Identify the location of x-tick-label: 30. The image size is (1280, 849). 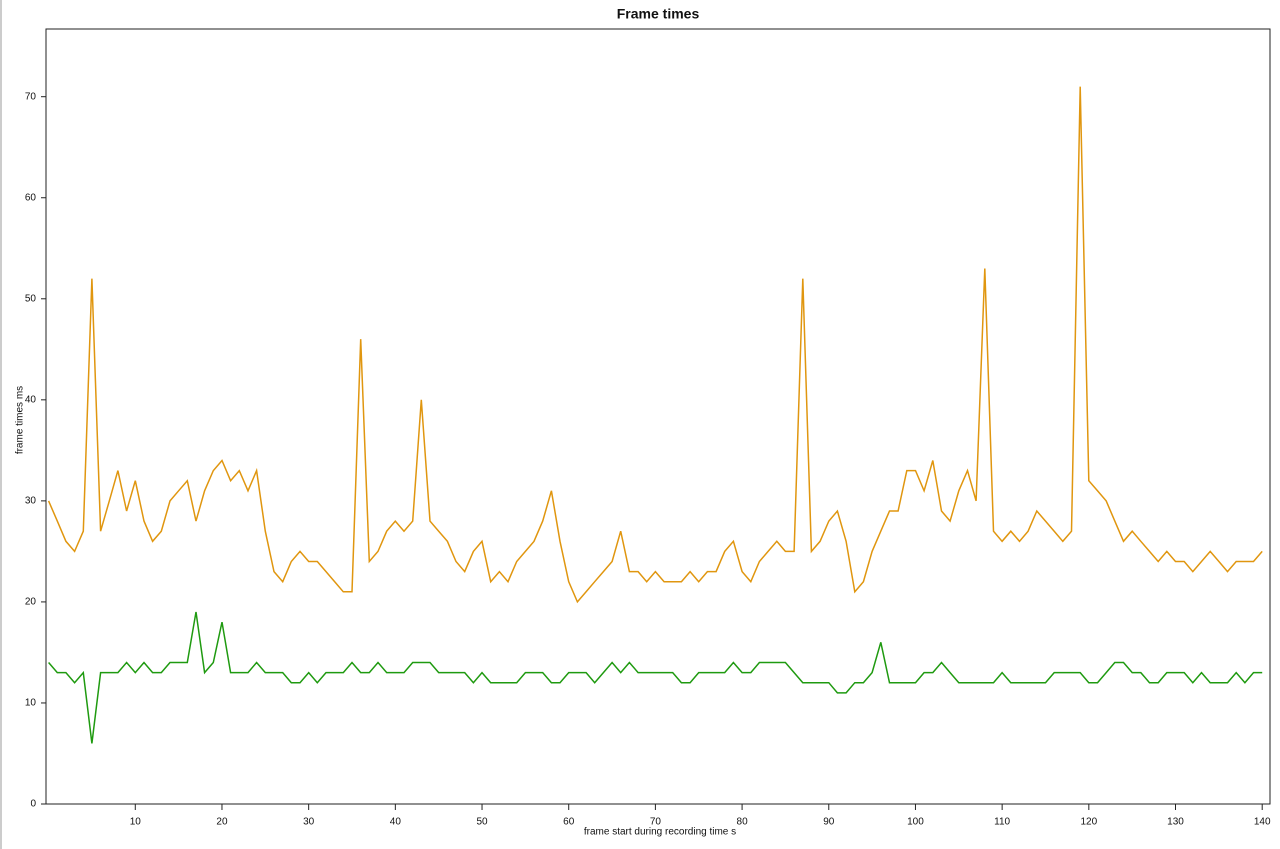
(309, 822).